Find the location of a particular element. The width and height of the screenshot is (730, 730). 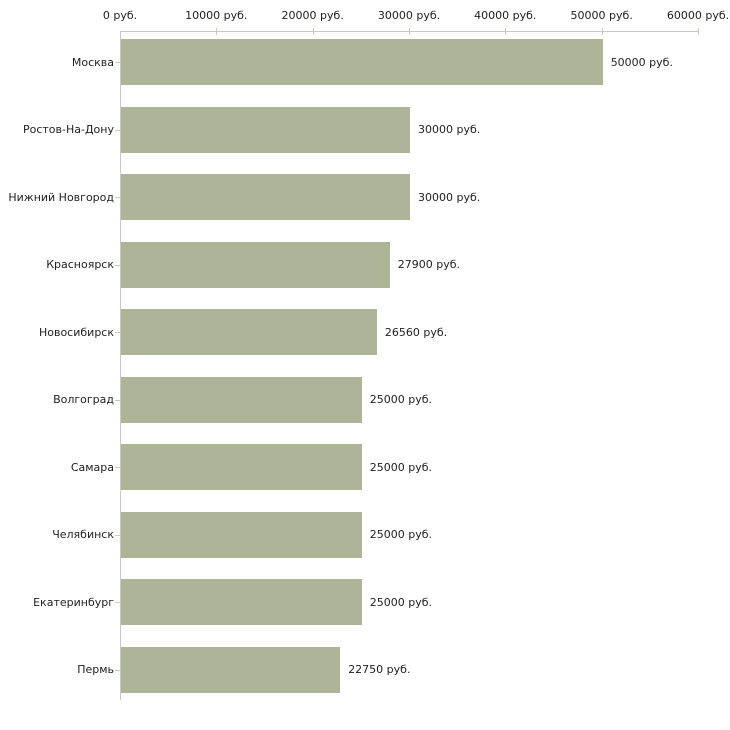

category-label: Пермь is located at coordinates (95, 669).